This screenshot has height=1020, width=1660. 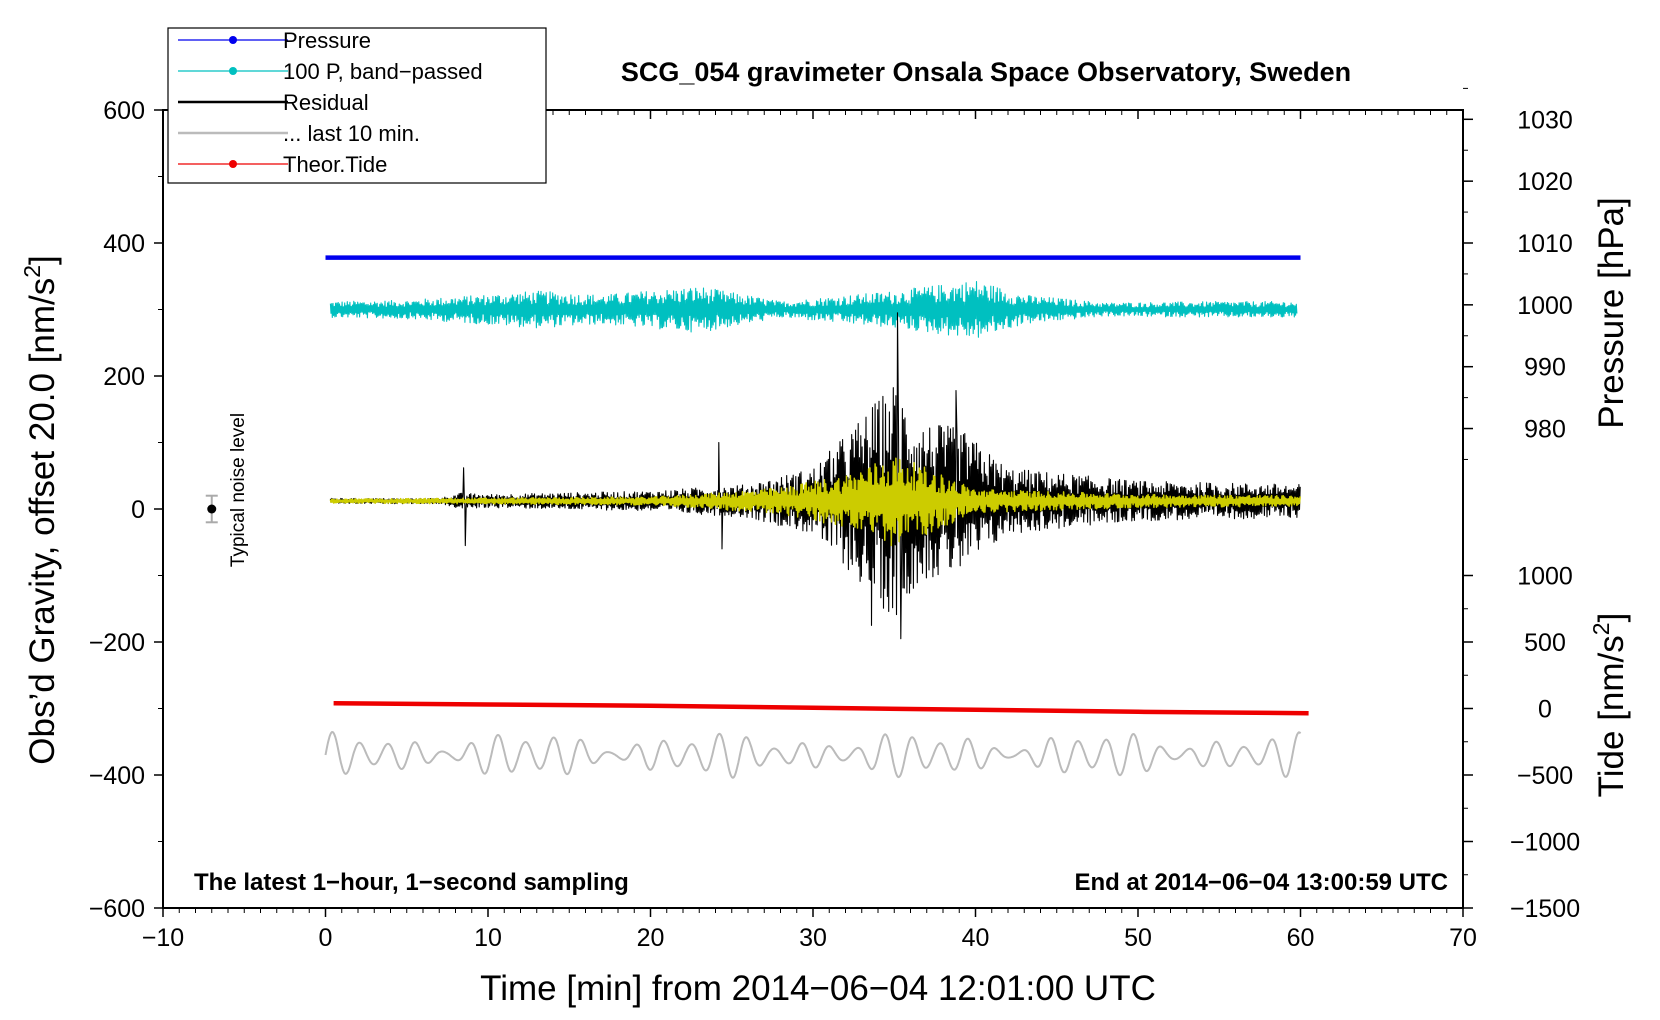 What do you see at coordinates (1601, 628) in the screenshot?
I see `tide-axis-title-sup: 2` at bounding box center [1601, 628].